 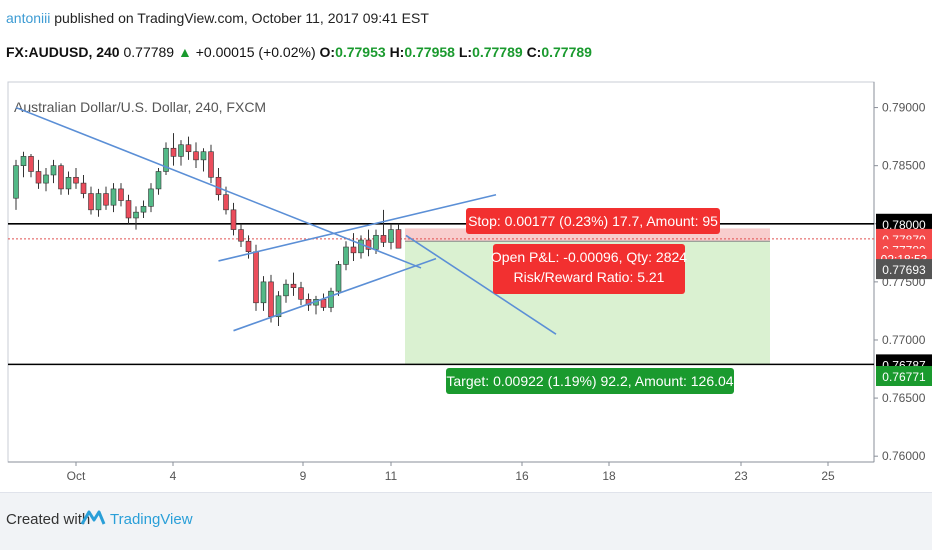 I want to click on up-arrow-icon: ▲, so click(x=184, y=52).